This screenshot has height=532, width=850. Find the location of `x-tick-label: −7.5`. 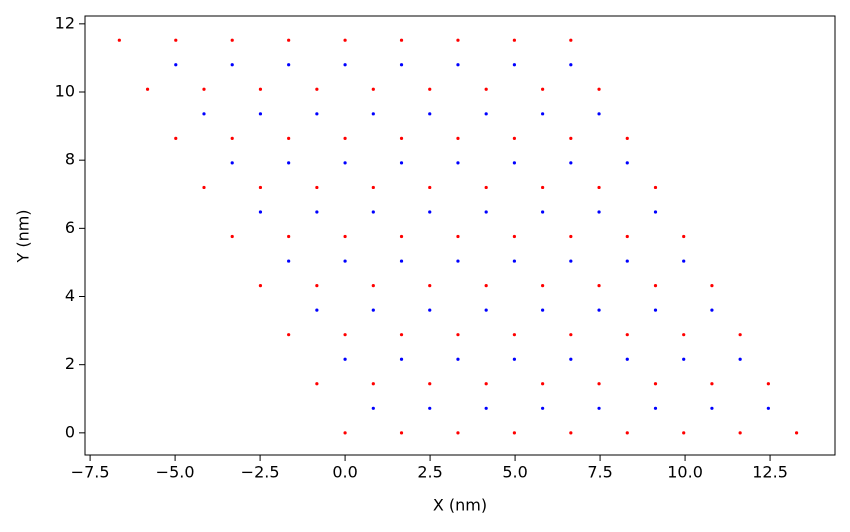

x-tick-label: −7.5 is located at coordinates (90, 472).